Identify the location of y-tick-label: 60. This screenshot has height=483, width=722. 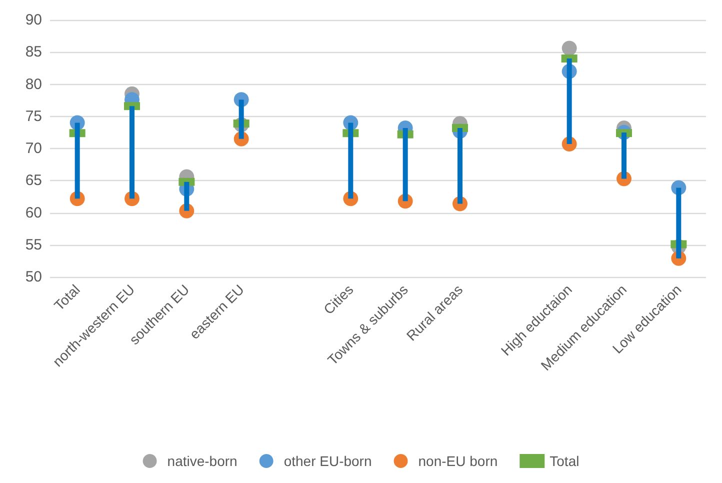
(33, 213).